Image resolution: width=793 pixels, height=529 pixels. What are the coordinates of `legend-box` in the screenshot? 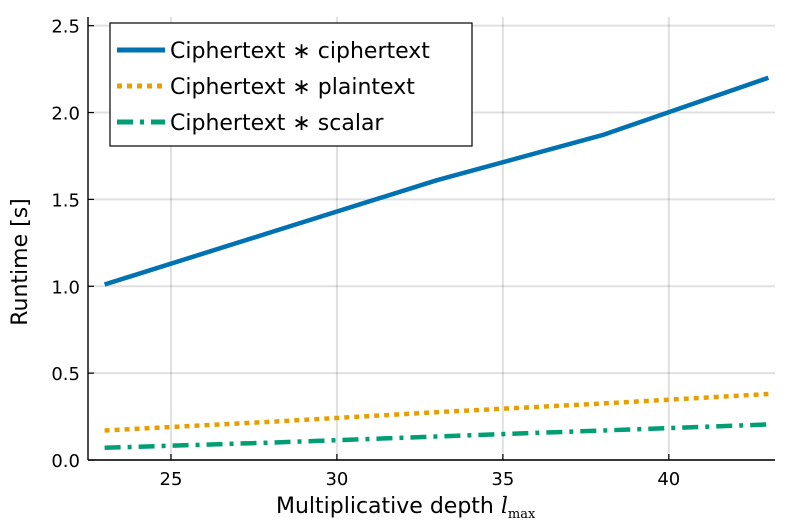 It's located at (291, 84).